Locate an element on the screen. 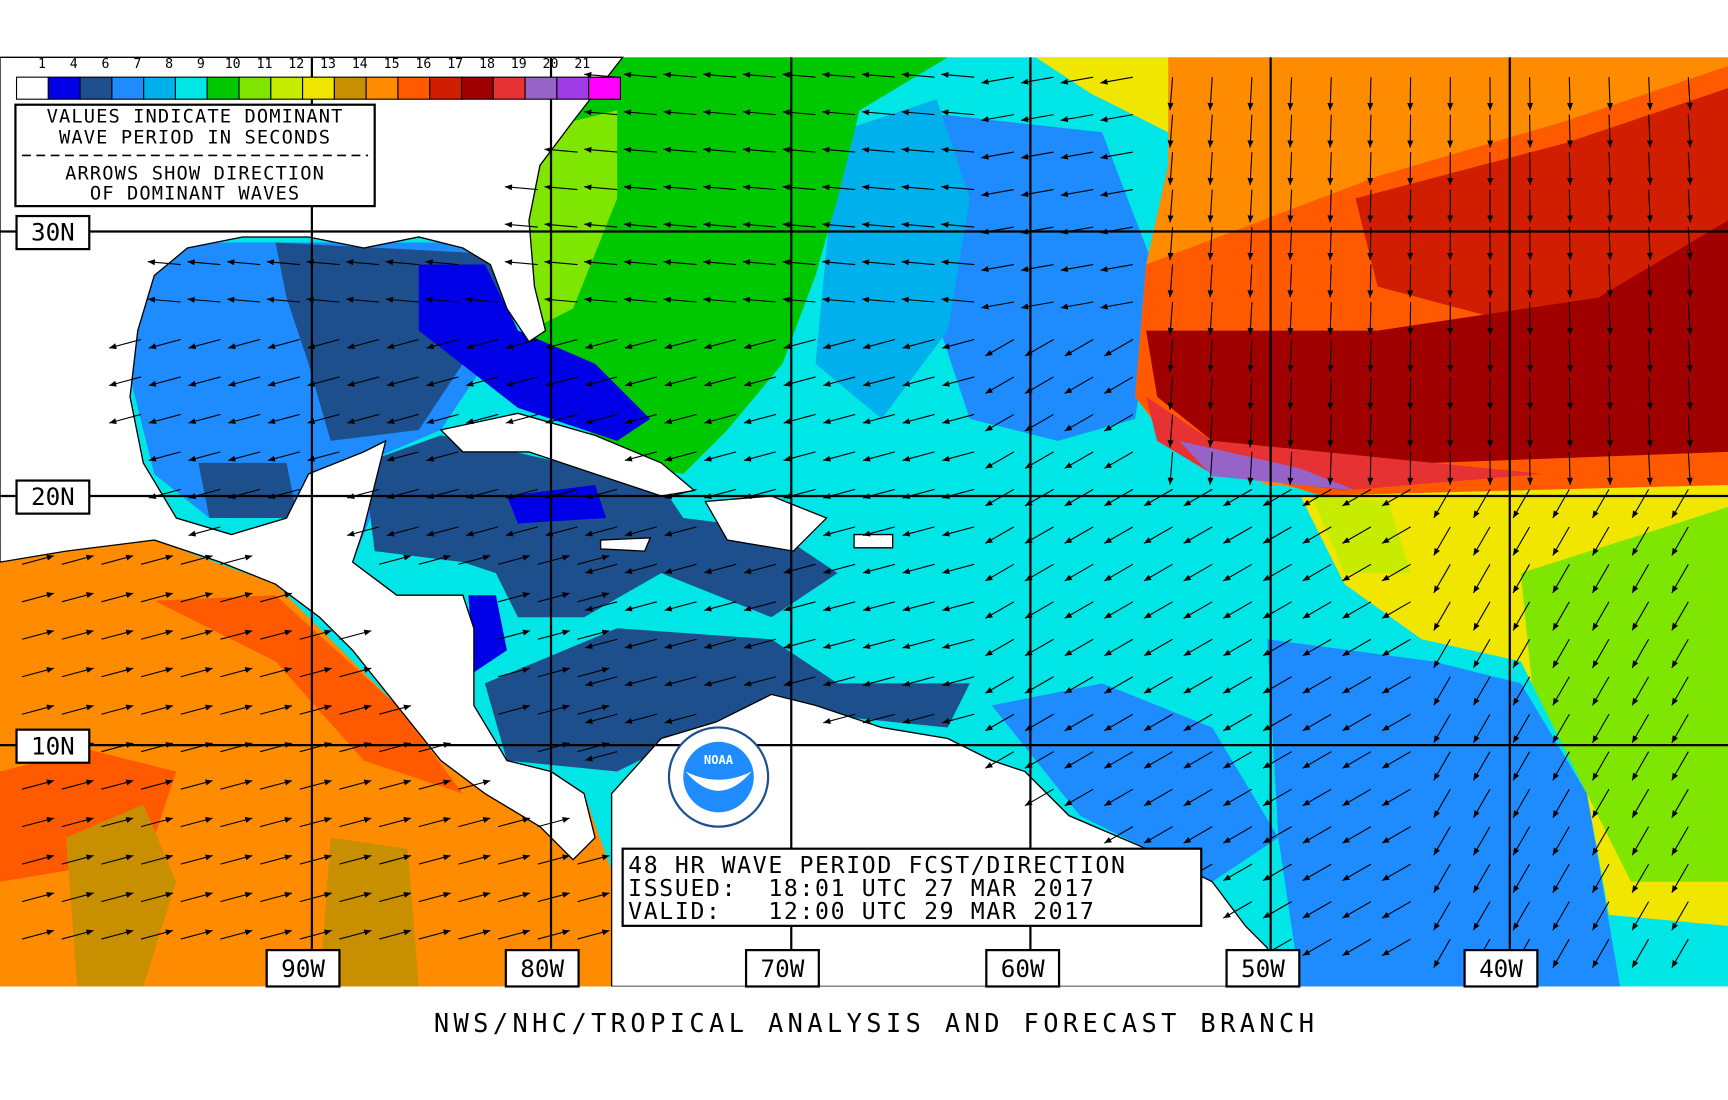 Image resolution: width=1728 pixels, height=1100 pixels. legend-label: 14 is located at coordinates (360, 64).